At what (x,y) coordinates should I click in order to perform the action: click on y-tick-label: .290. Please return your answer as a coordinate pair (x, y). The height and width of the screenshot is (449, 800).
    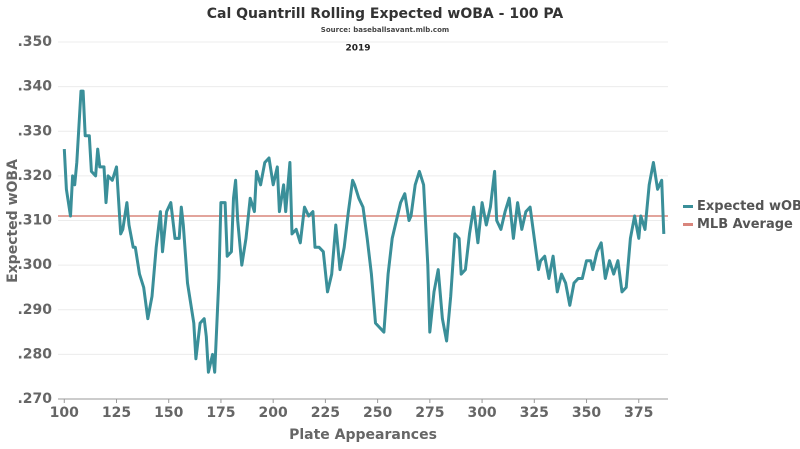
    Looking at the image, I should click on (34, 310).